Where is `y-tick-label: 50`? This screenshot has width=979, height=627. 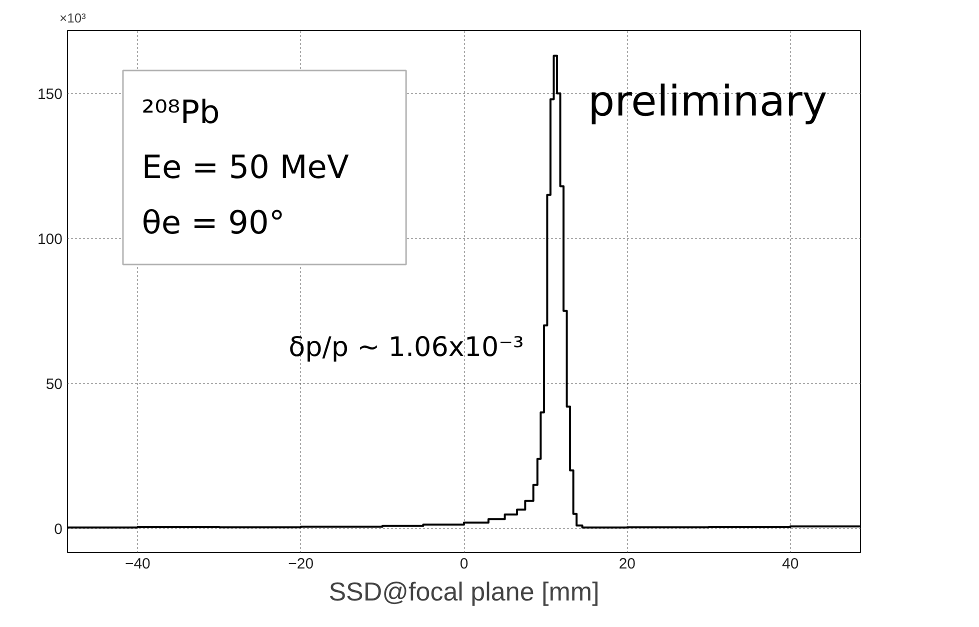
y-tick-label: 50 is located at coordinates (54, 384).